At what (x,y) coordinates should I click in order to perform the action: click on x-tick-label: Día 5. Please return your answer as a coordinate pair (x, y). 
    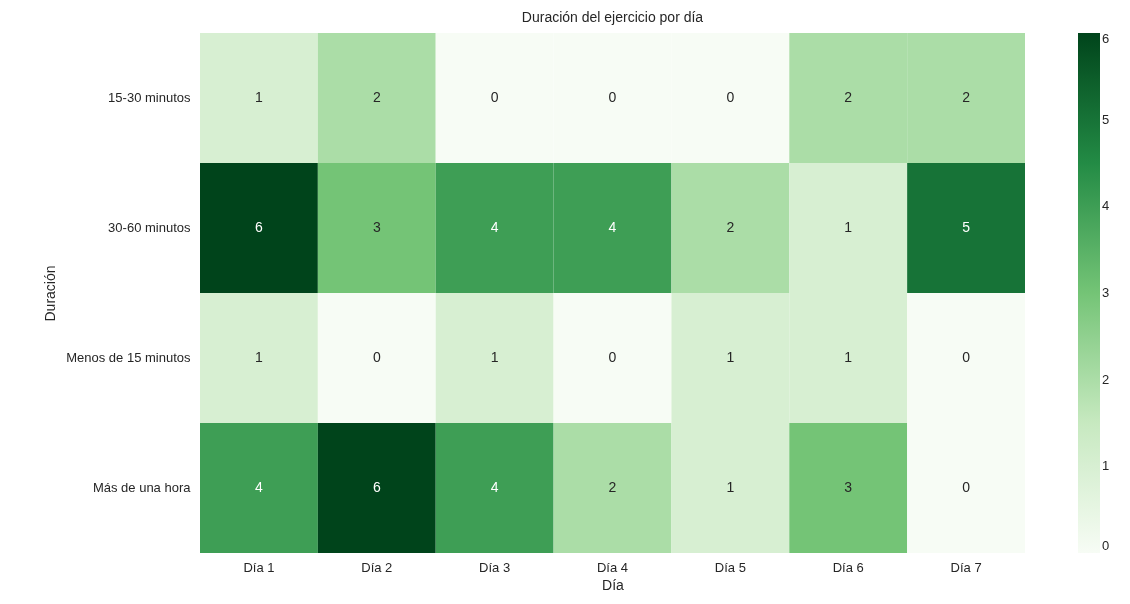
    Looking at the image, I should click on (730, 567).